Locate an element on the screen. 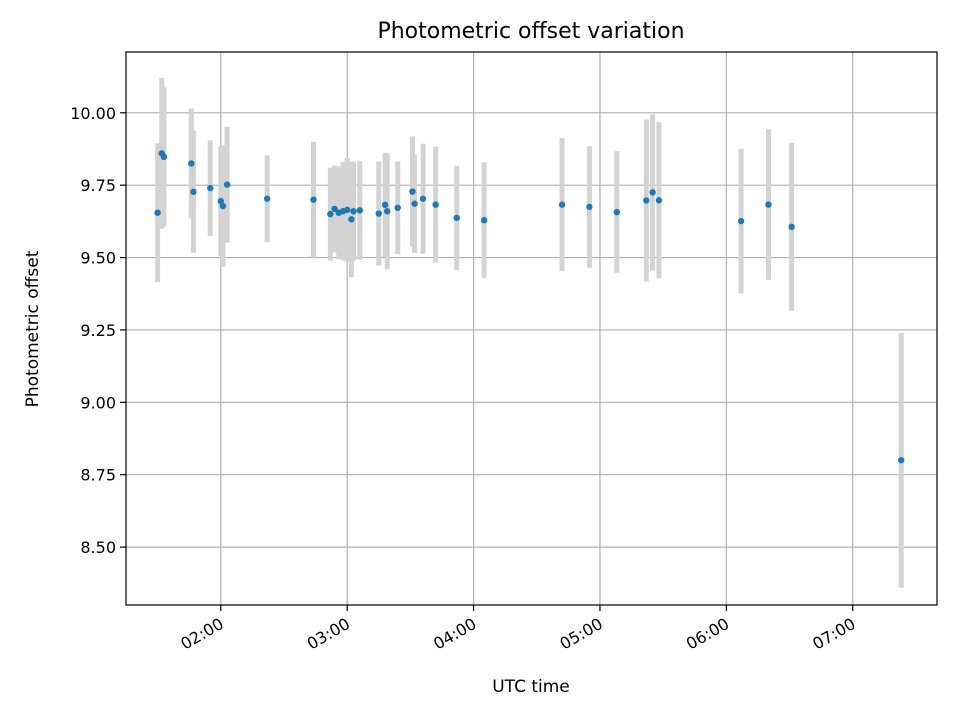 Image resolution: width=960 pixels, height=720 pixels. y-axis-label: Photometric offset is located at coordinates (33, 328).